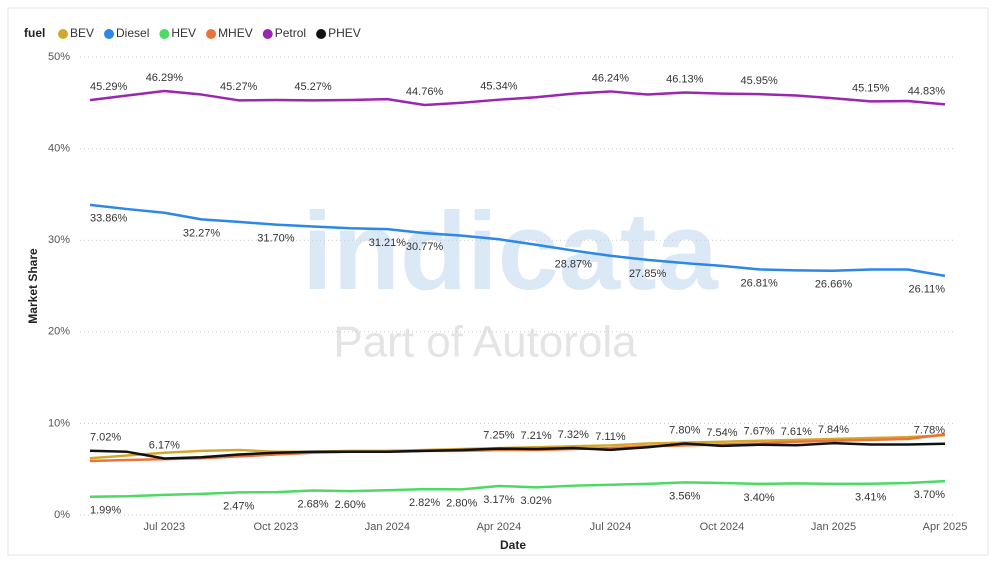 The image size is (996, 563). What do you see at coordinates (610, 437) in the screenshot?
I see `data-label: 7.11%` at bounding box center [610, 437].